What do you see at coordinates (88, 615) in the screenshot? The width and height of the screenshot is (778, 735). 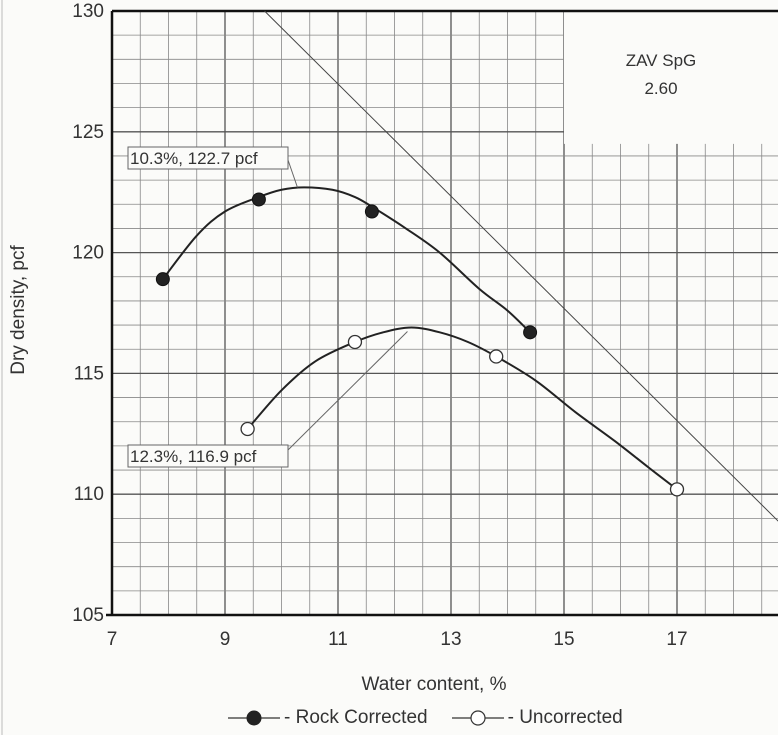 I see `y-tick-label: 105` at bounding box center [88, 615].